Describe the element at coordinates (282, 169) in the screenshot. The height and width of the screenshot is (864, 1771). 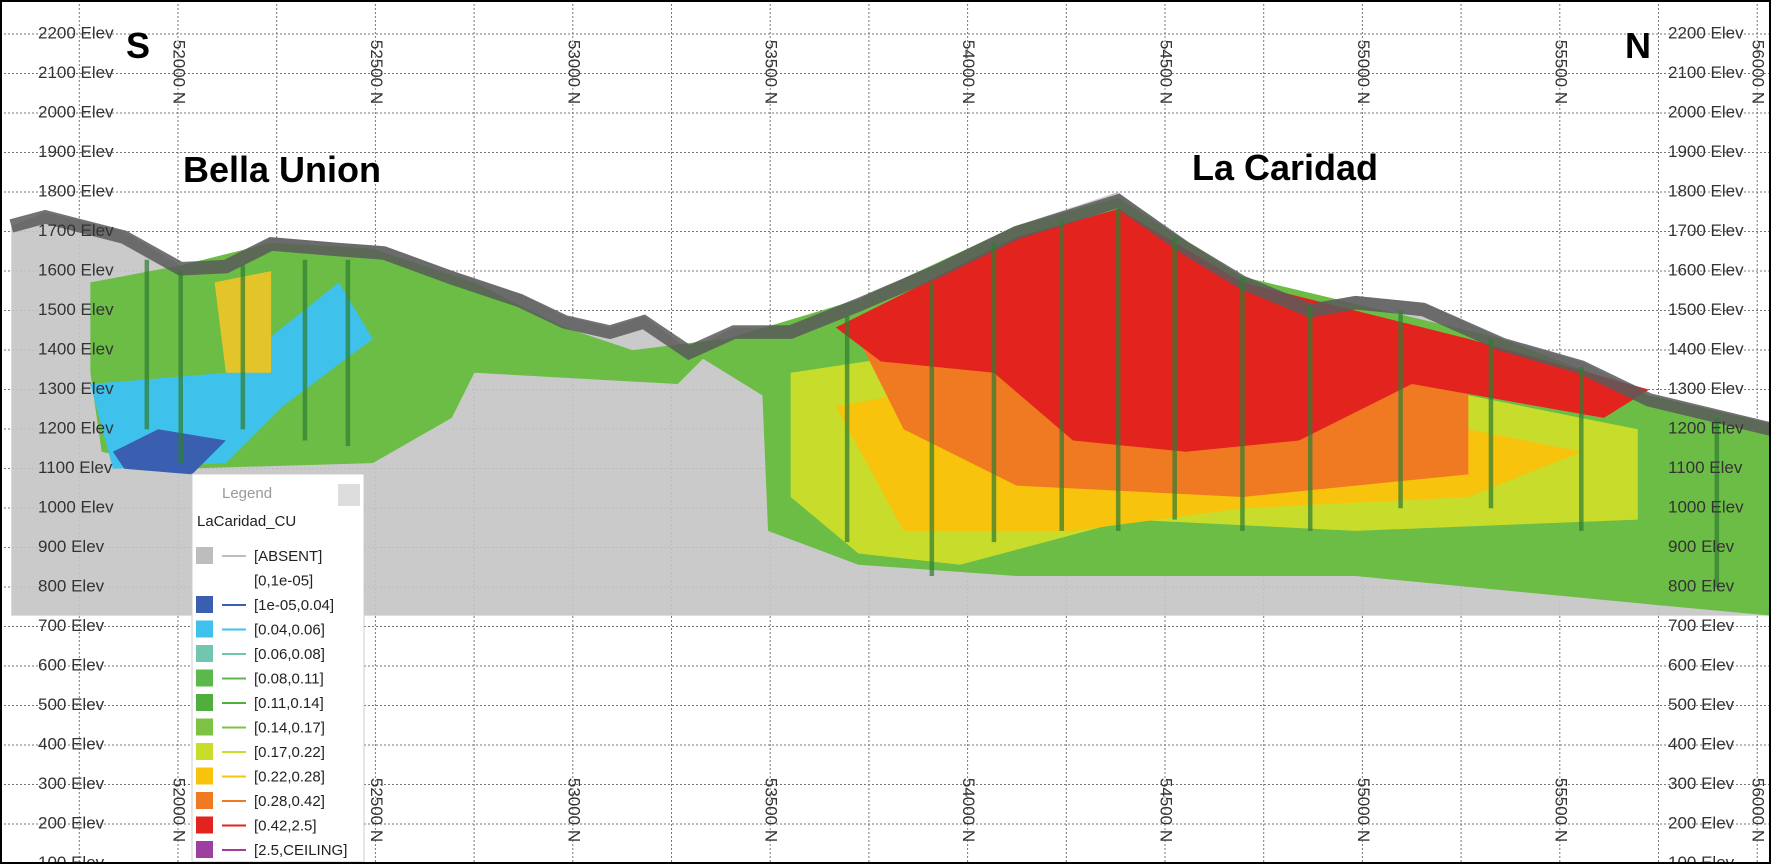
I see `area-label: Bella Union` at that location.